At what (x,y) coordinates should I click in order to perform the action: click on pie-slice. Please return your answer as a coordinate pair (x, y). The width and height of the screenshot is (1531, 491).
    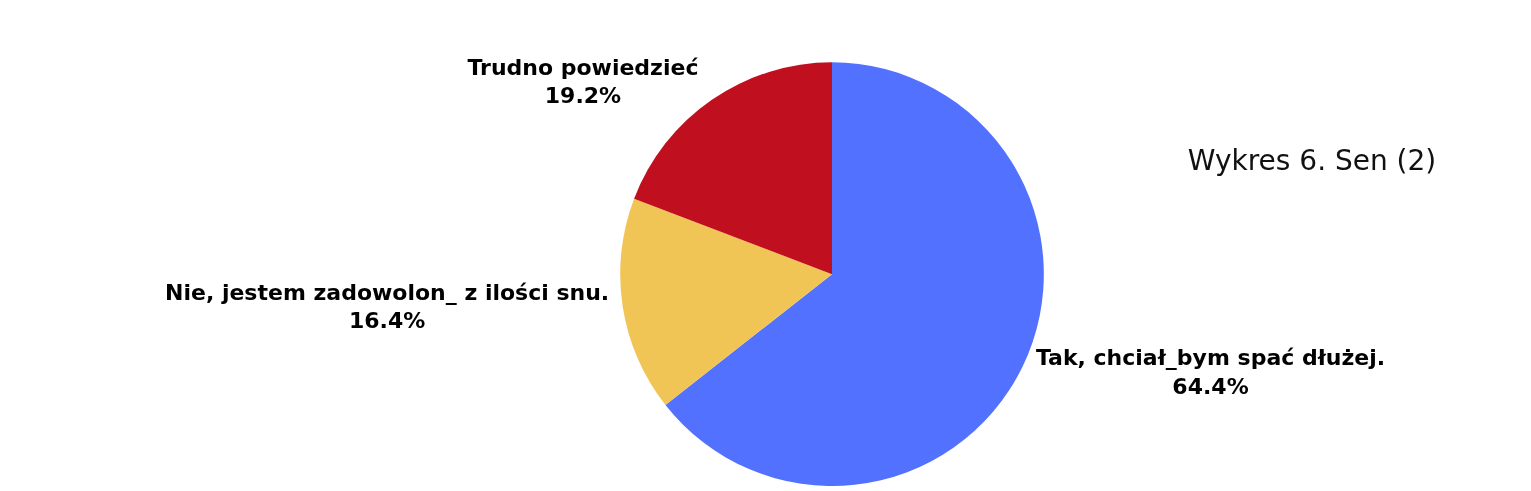
    Looking at the image, I should click on (726, 302).